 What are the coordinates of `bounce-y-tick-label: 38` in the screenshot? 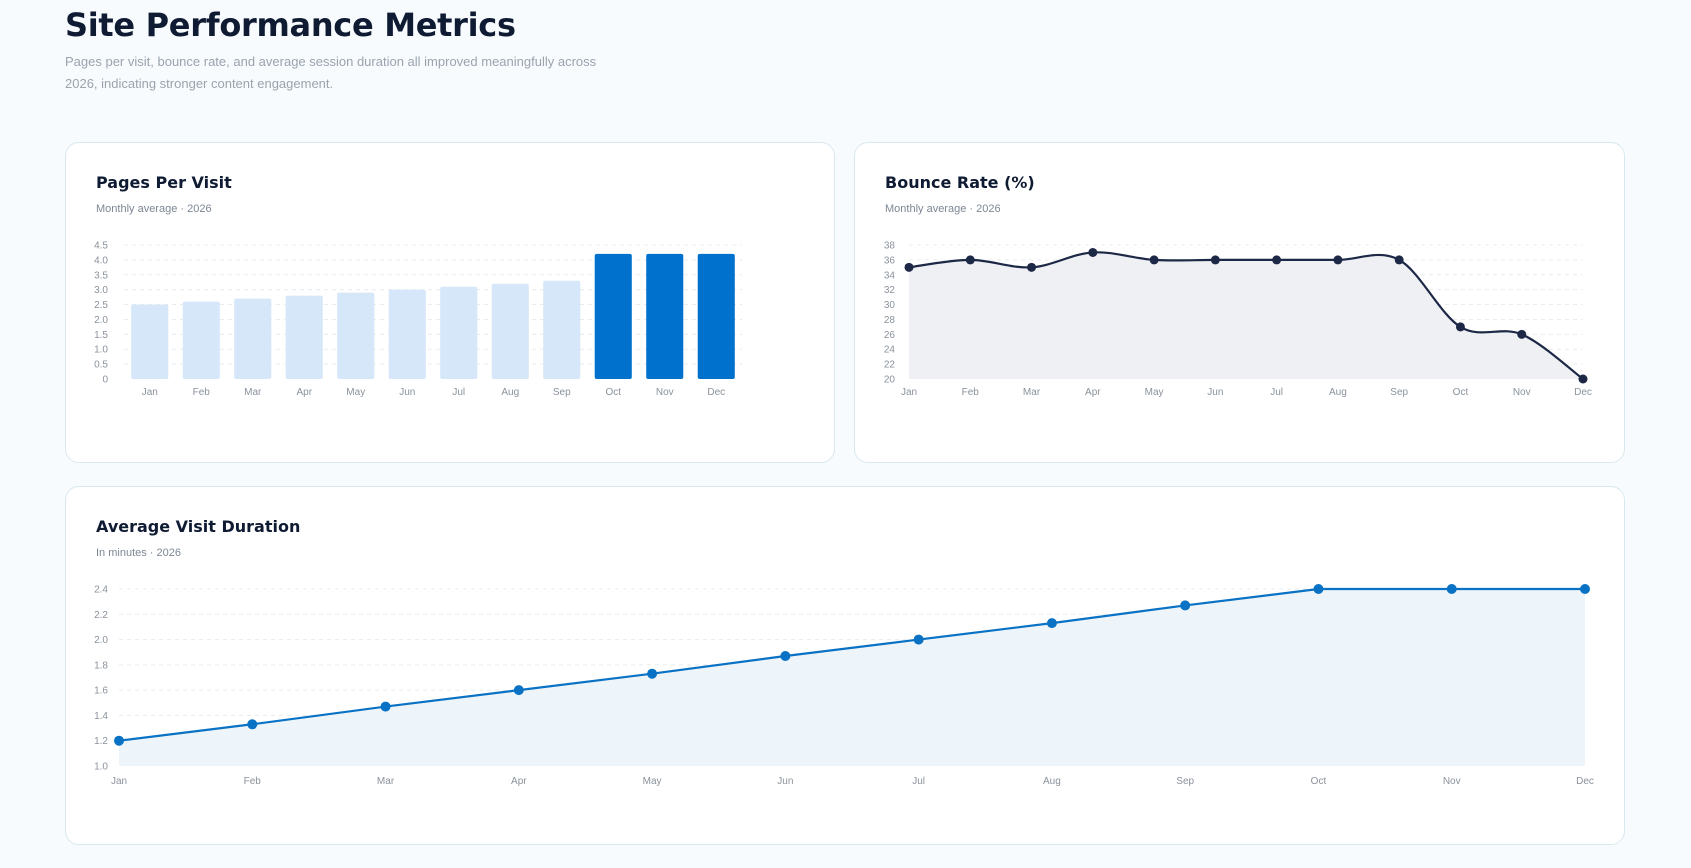 It's located at (890, 246).